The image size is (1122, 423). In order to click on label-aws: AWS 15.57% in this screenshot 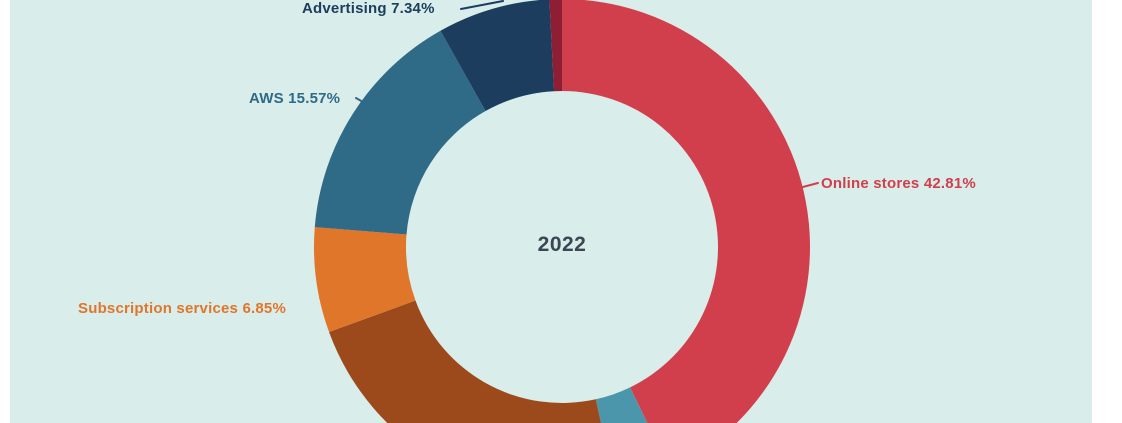, I will do `click(295, 98)`.